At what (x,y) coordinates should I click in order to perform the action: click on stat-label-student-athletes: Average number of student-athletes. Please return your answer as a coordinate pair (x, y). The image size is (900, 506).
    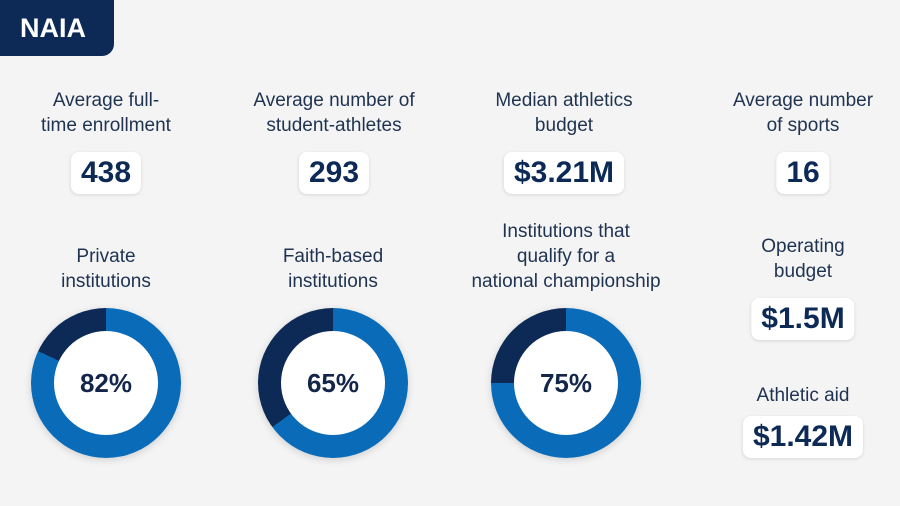
    Looking at the image, I should click on (334, 113).